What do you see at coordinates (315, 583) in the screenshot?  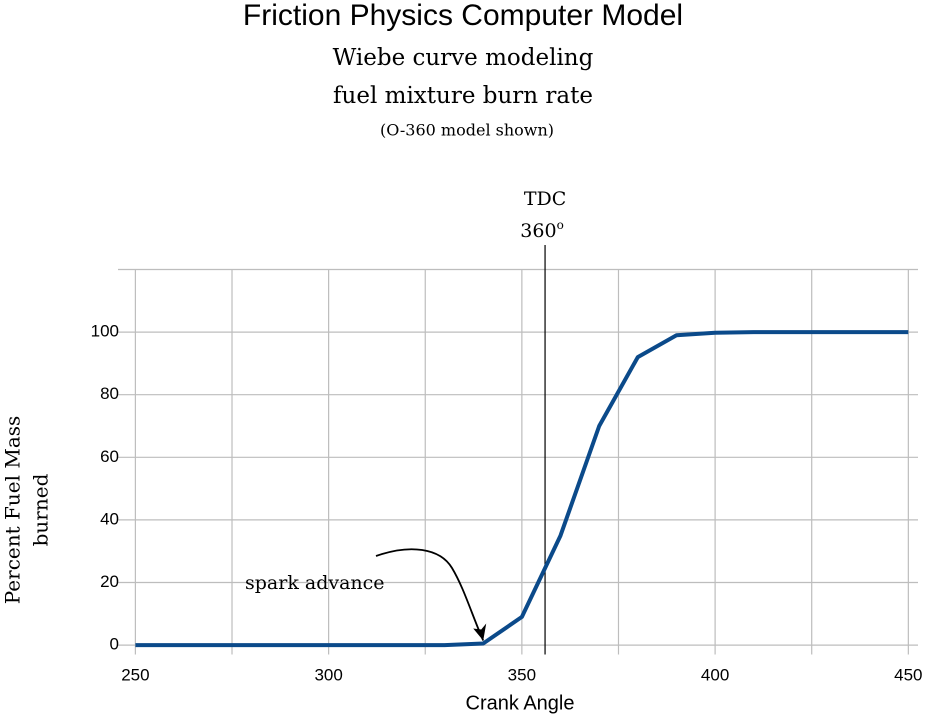 I see `annotation-text: spark advance` at bounding box center [315, 583].